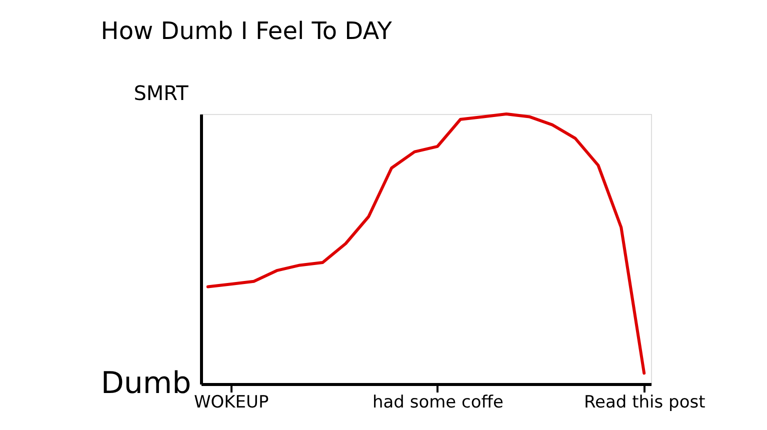  Describe the element at coordinates (246, 31) in the screenshot. I see `chart-title: How Dumb I Feel To DAY` at that location.